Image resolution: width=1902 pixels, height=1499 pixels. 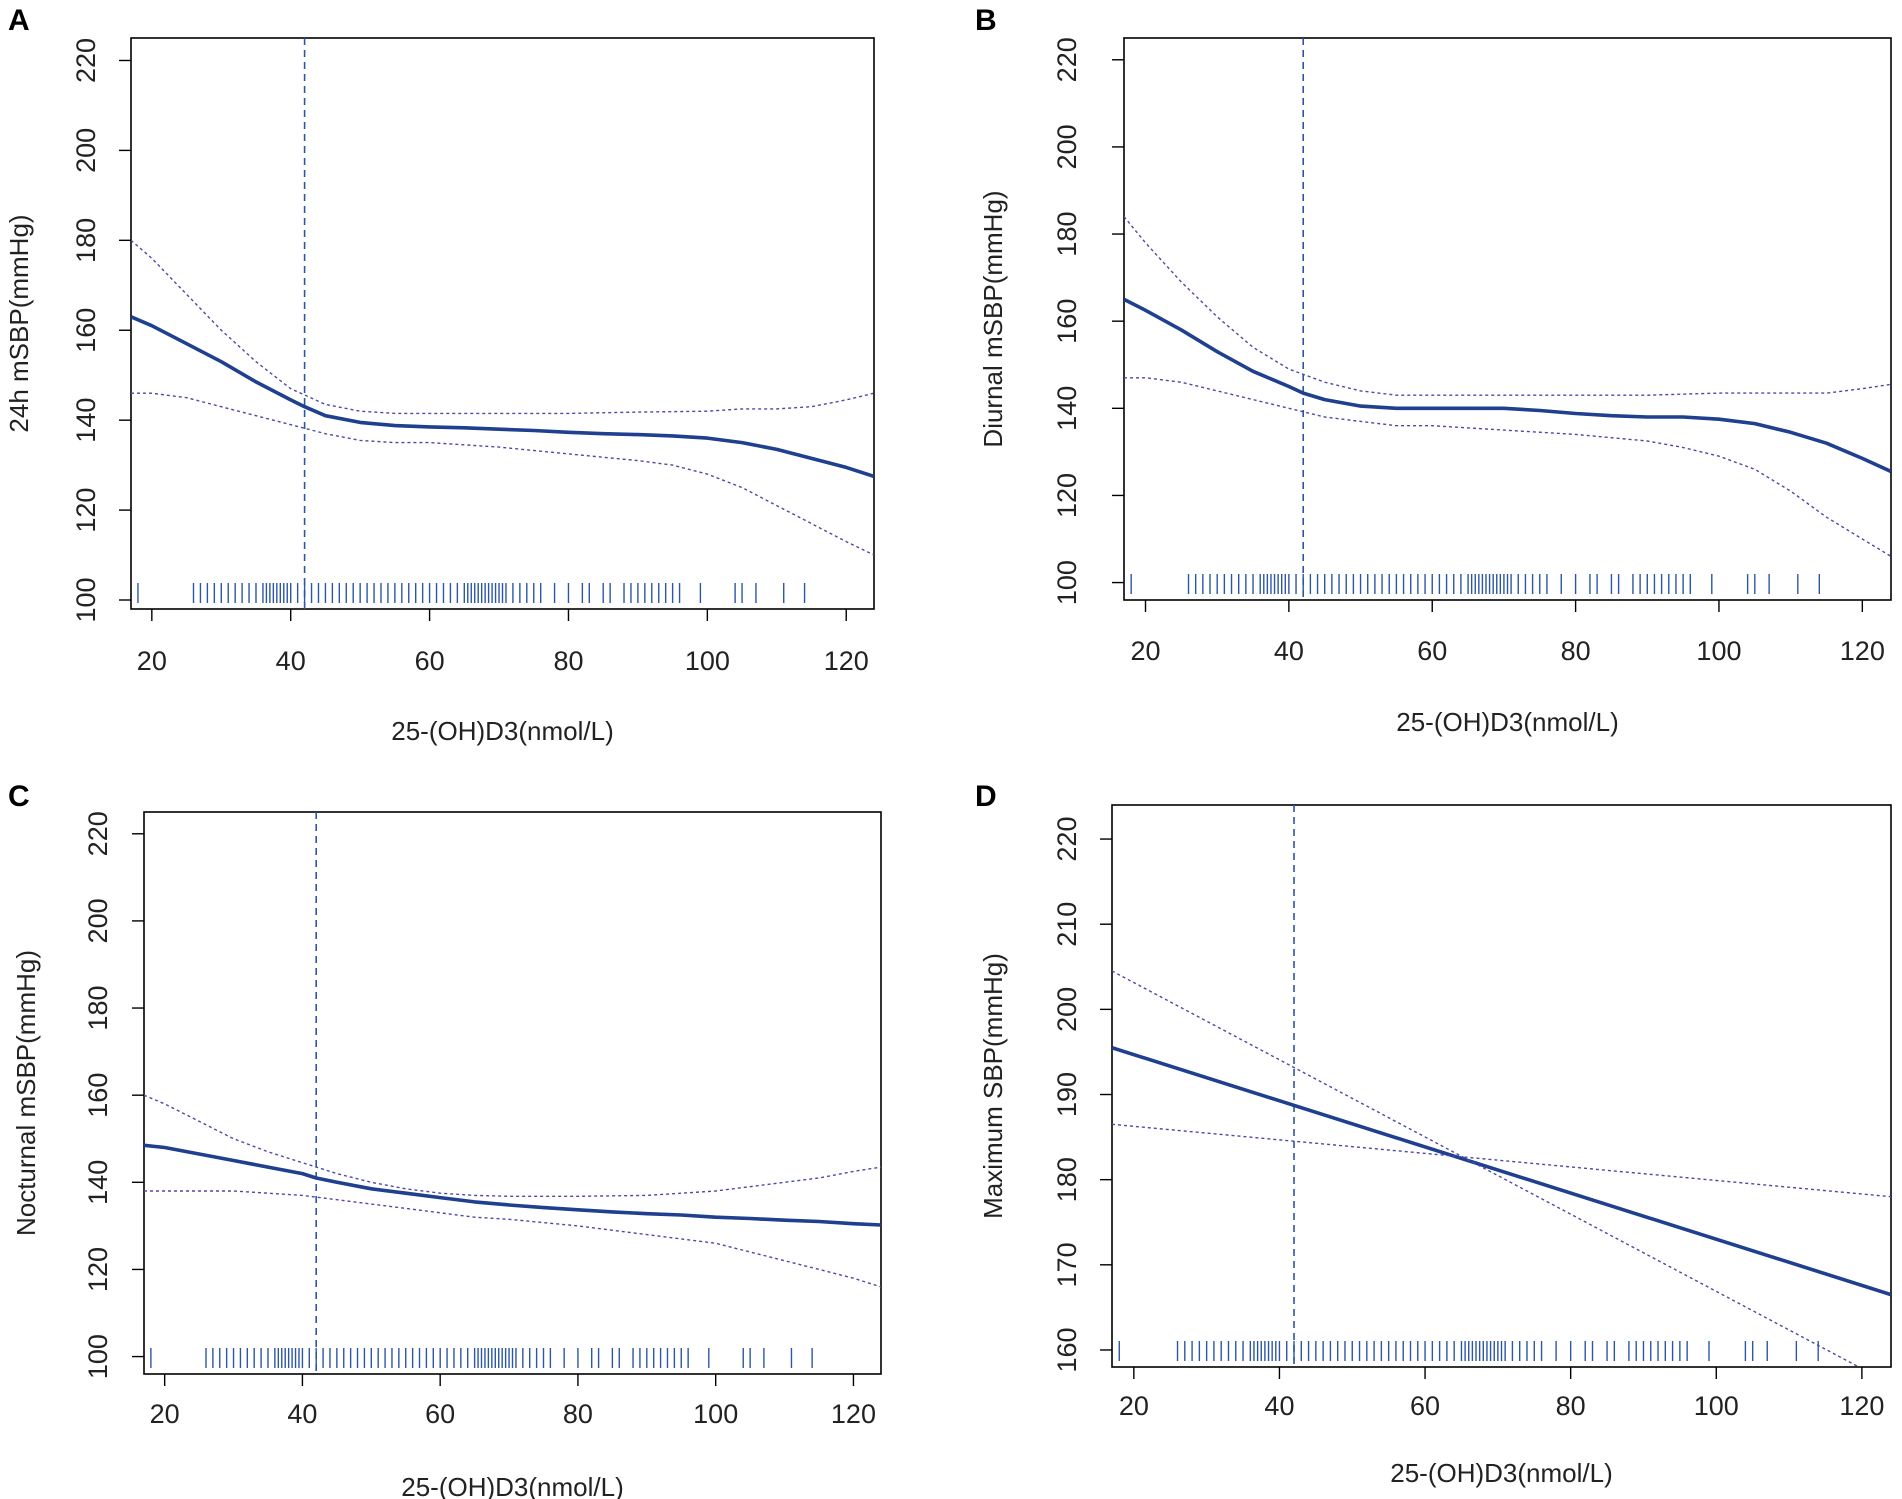 I want to click on y-tick-label: 210, so click(x=1067, y=924).